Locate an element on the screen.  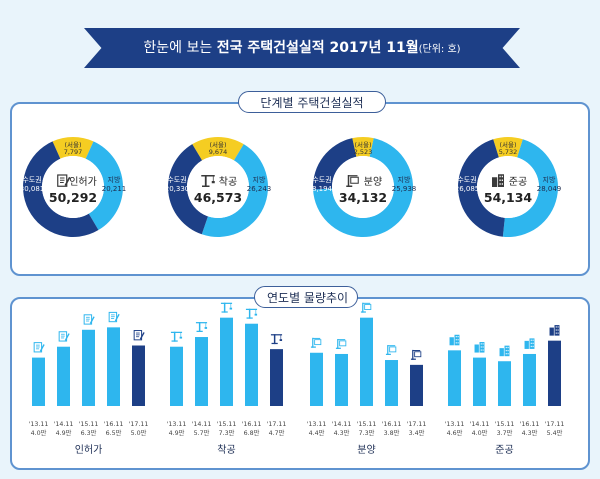
year-tick-label: '17.11 is located at coordinates (555, 424).